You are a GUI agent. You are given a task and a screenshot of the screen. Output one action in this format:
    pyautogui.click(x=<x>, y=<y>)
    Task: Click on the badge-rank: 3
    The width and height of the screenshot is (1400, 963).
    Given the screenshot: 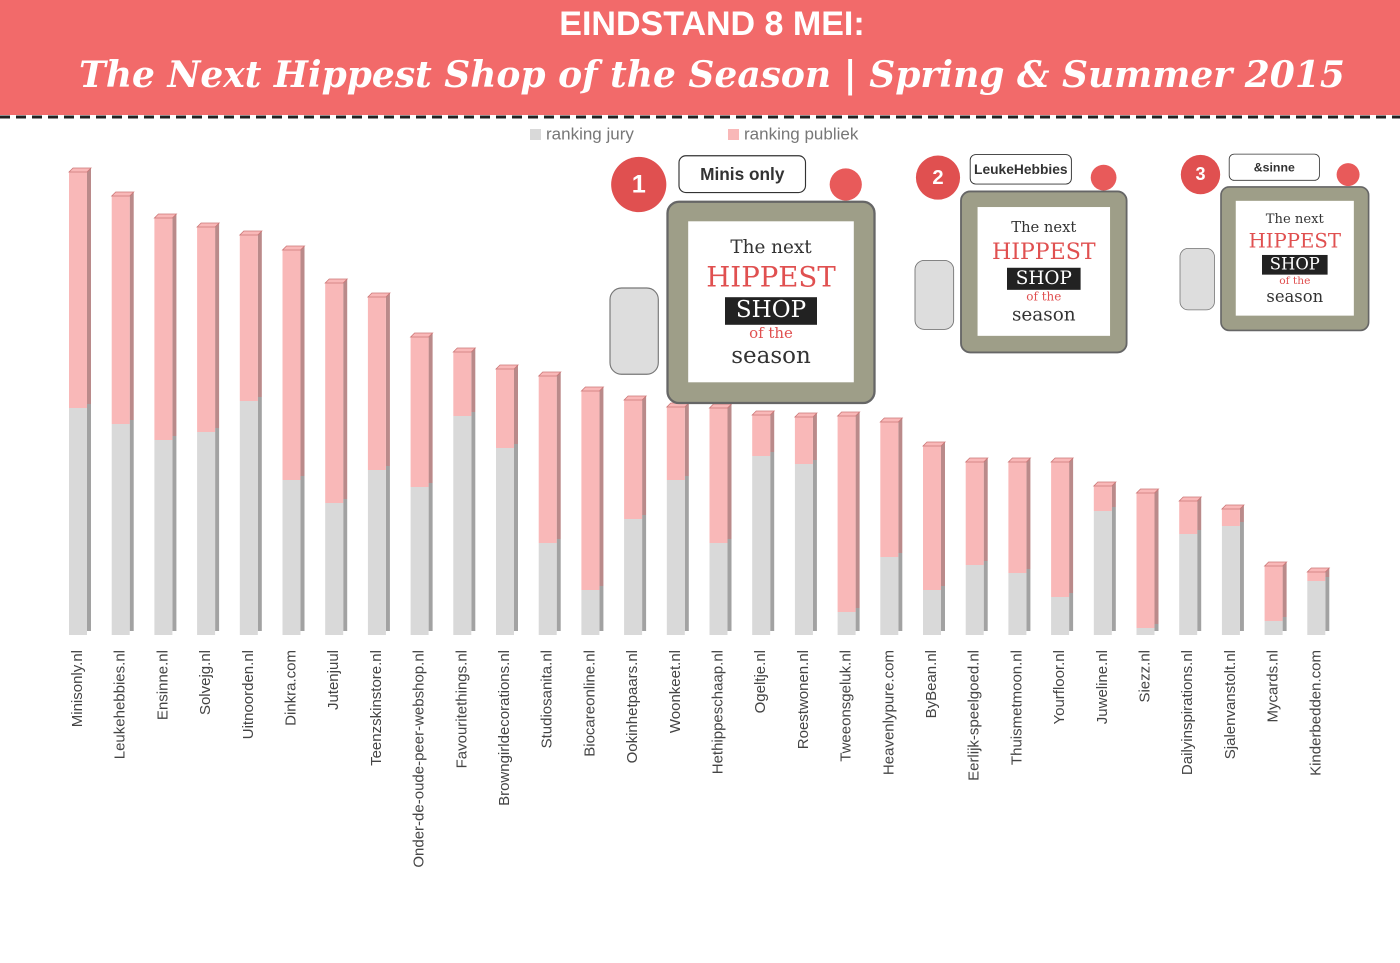 What is the action you would take?
    pyautogui.click(x=1200, y=174)
    